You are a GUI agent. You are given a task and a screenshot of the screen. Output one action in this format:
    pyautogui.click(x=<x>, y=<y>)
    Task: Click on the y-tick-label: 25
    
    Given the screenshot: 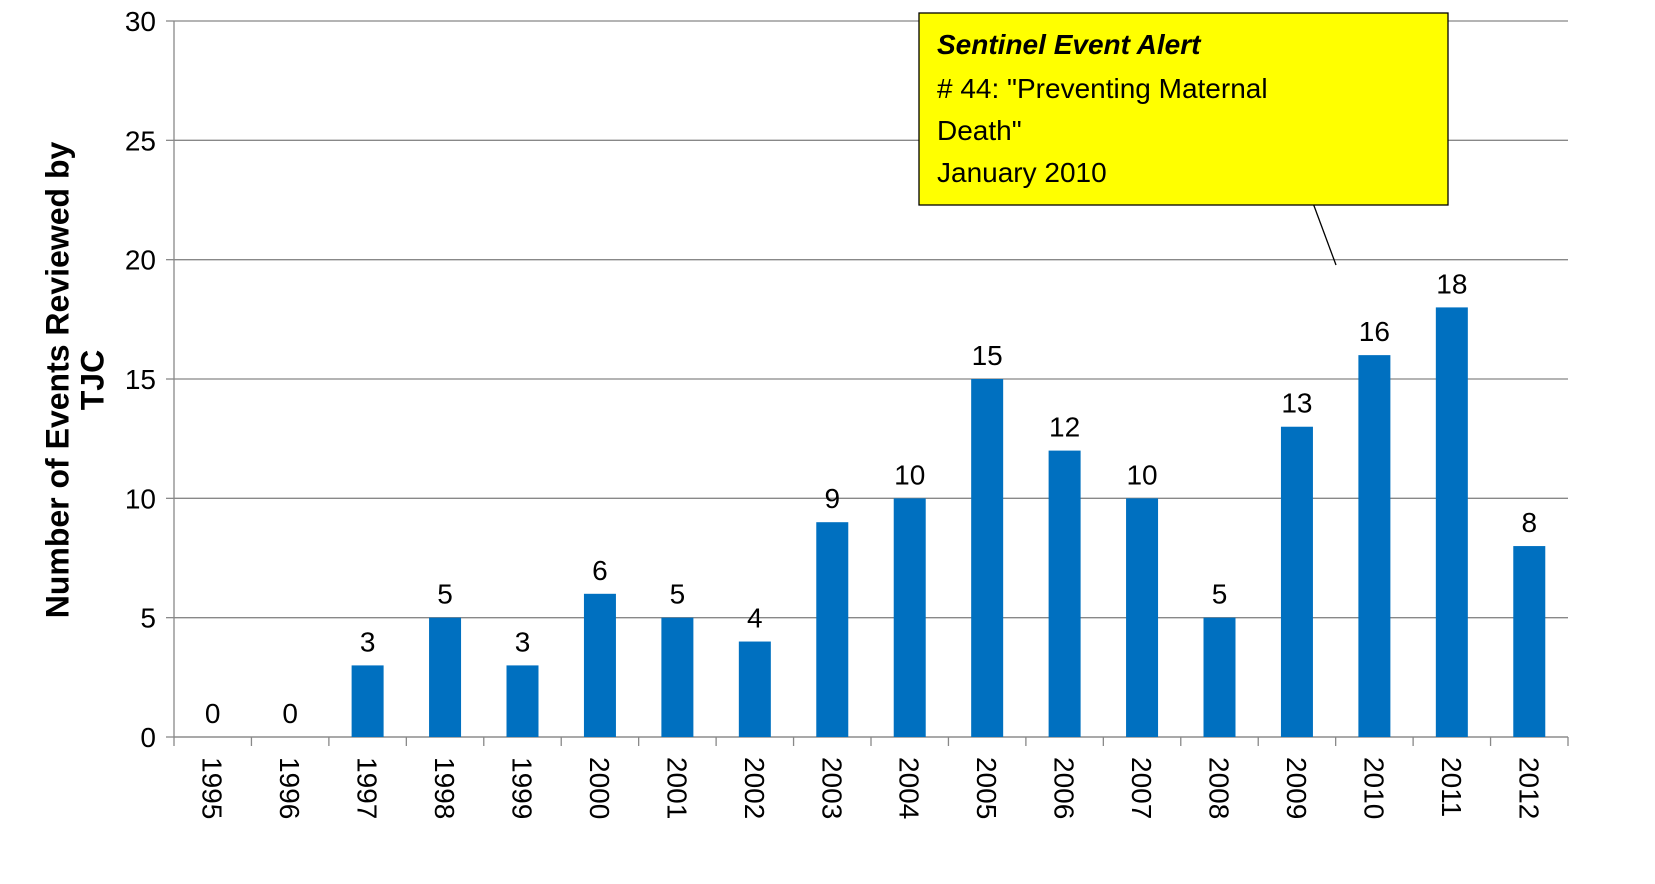 What is the action you would take?
    pyautogui.click(x=140, y=140)
    